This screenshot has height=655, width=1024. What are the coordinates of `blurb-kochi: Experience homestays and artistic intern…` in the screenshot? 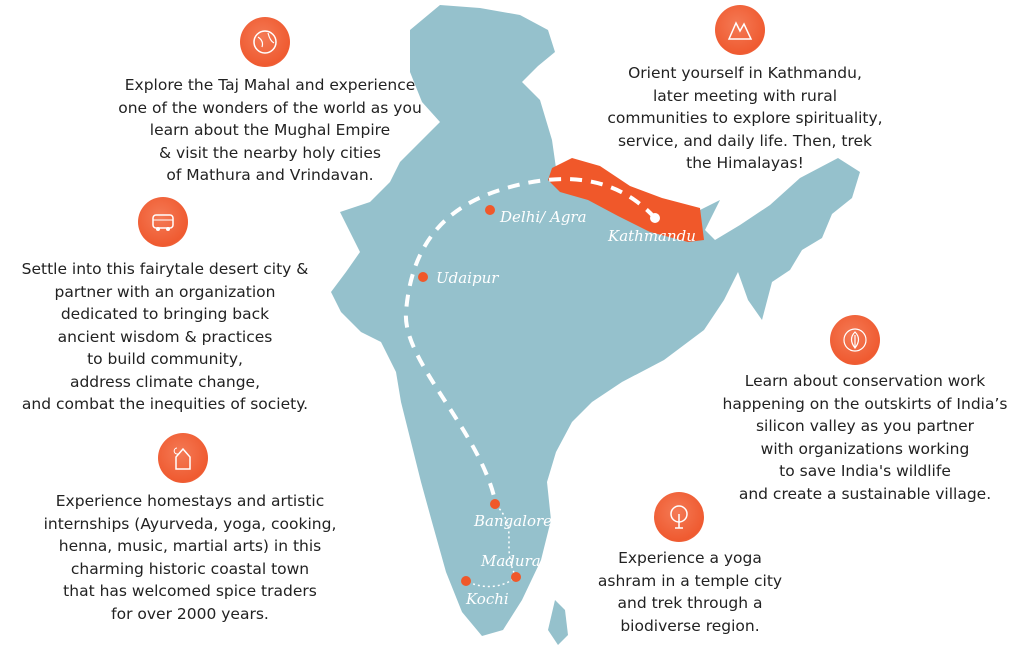 It's located at (190, 557).